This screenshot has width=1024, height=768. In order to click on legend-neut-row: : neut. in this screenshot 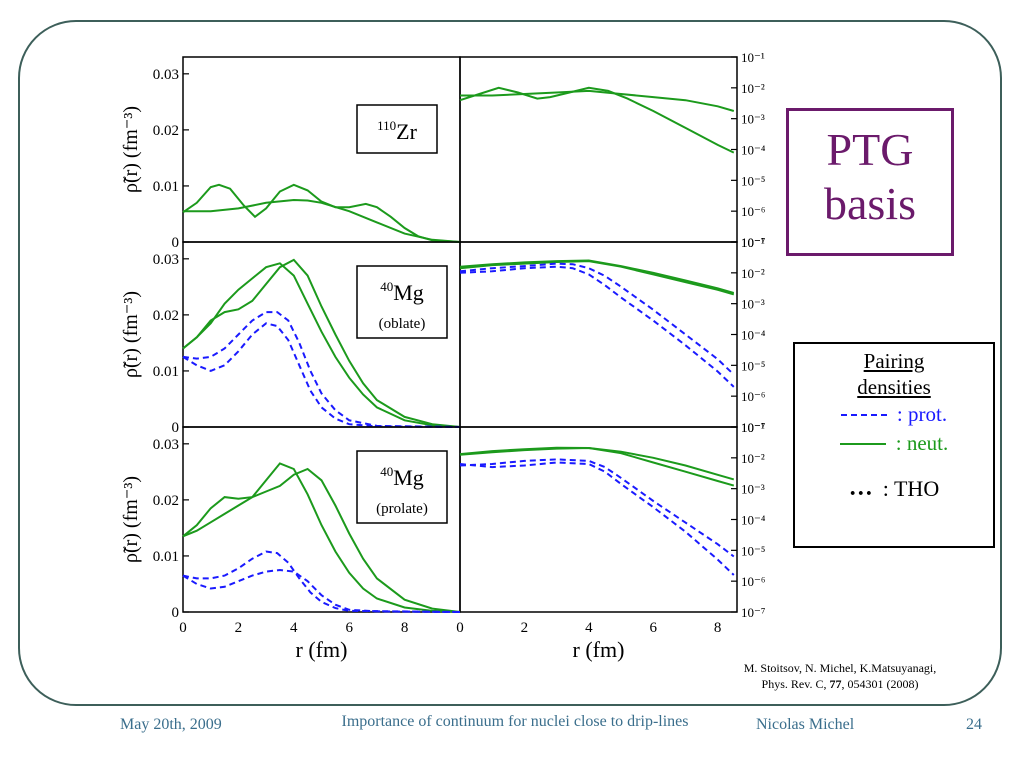, I will do `click(894, 443)`.